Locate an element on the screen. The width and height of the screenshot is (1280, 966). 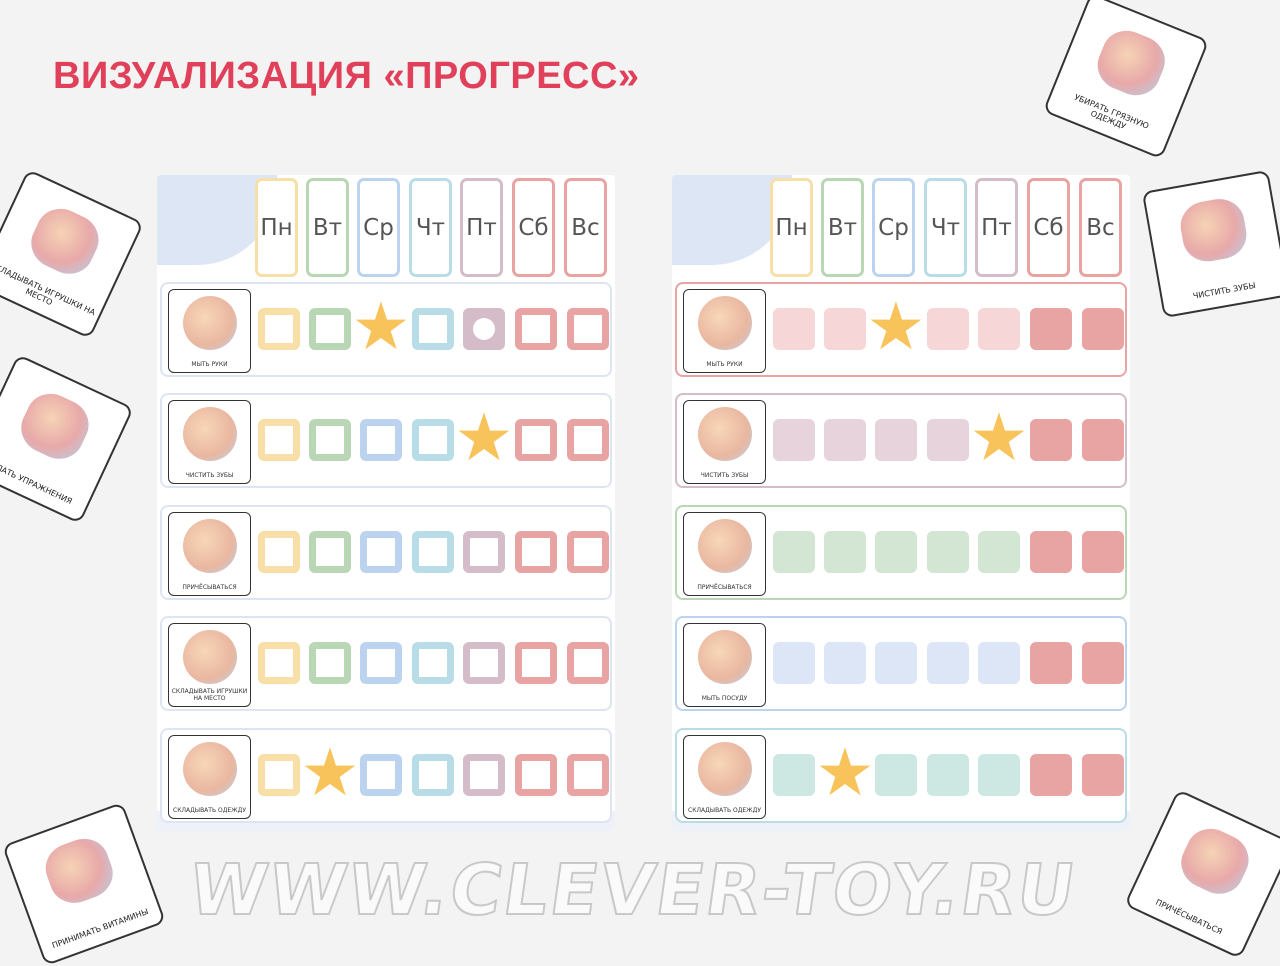
task-picture: ЧИСТИТЬ ЗУБЫ is located at coordinates (209, 442).